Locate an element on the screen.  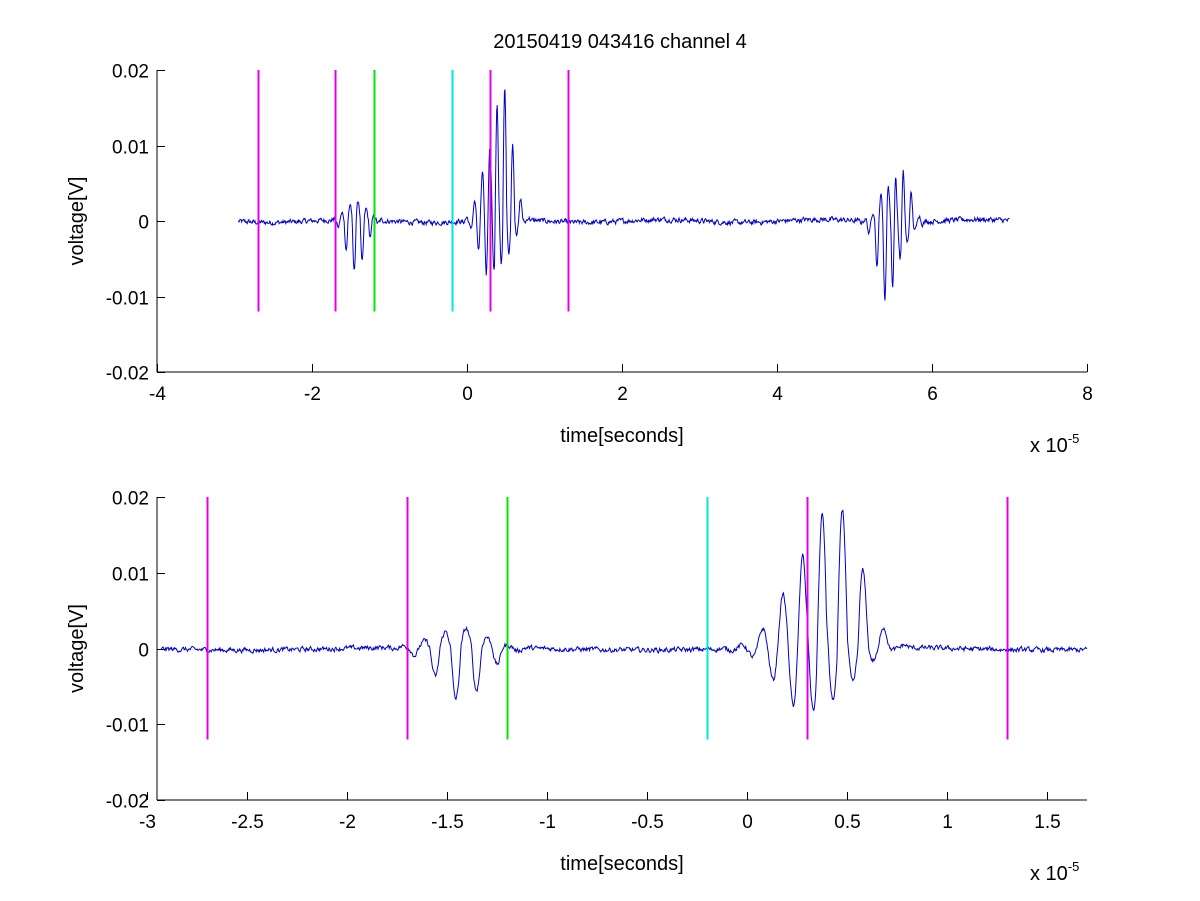
top-x-tick-label: 8 is located at coordinates (1087, 394).